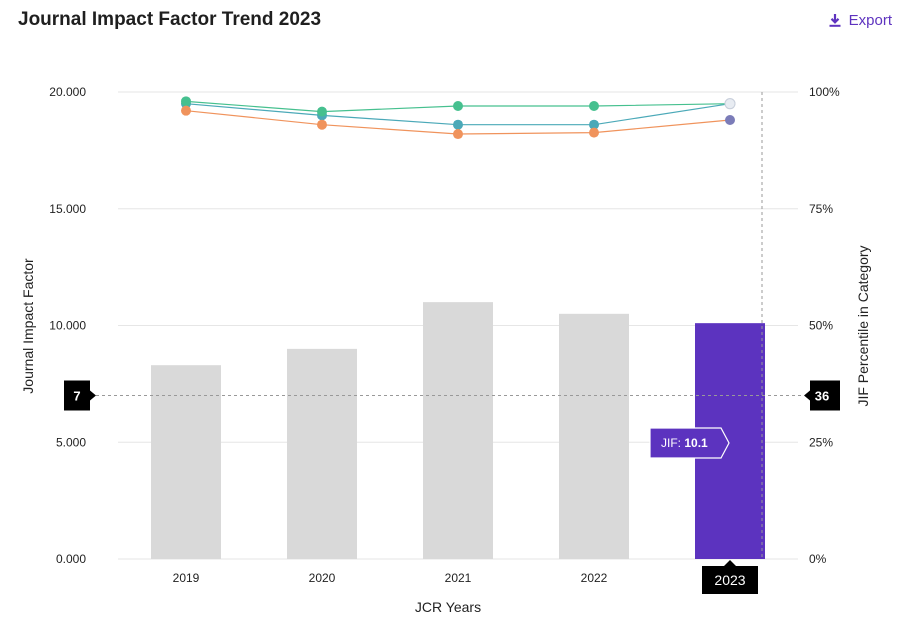 The image size is (905, 621). What do you see at coordinates (729, 580) in the screenshot?
I see `selected-year-label: 2023` at bounding box center [729, 580].